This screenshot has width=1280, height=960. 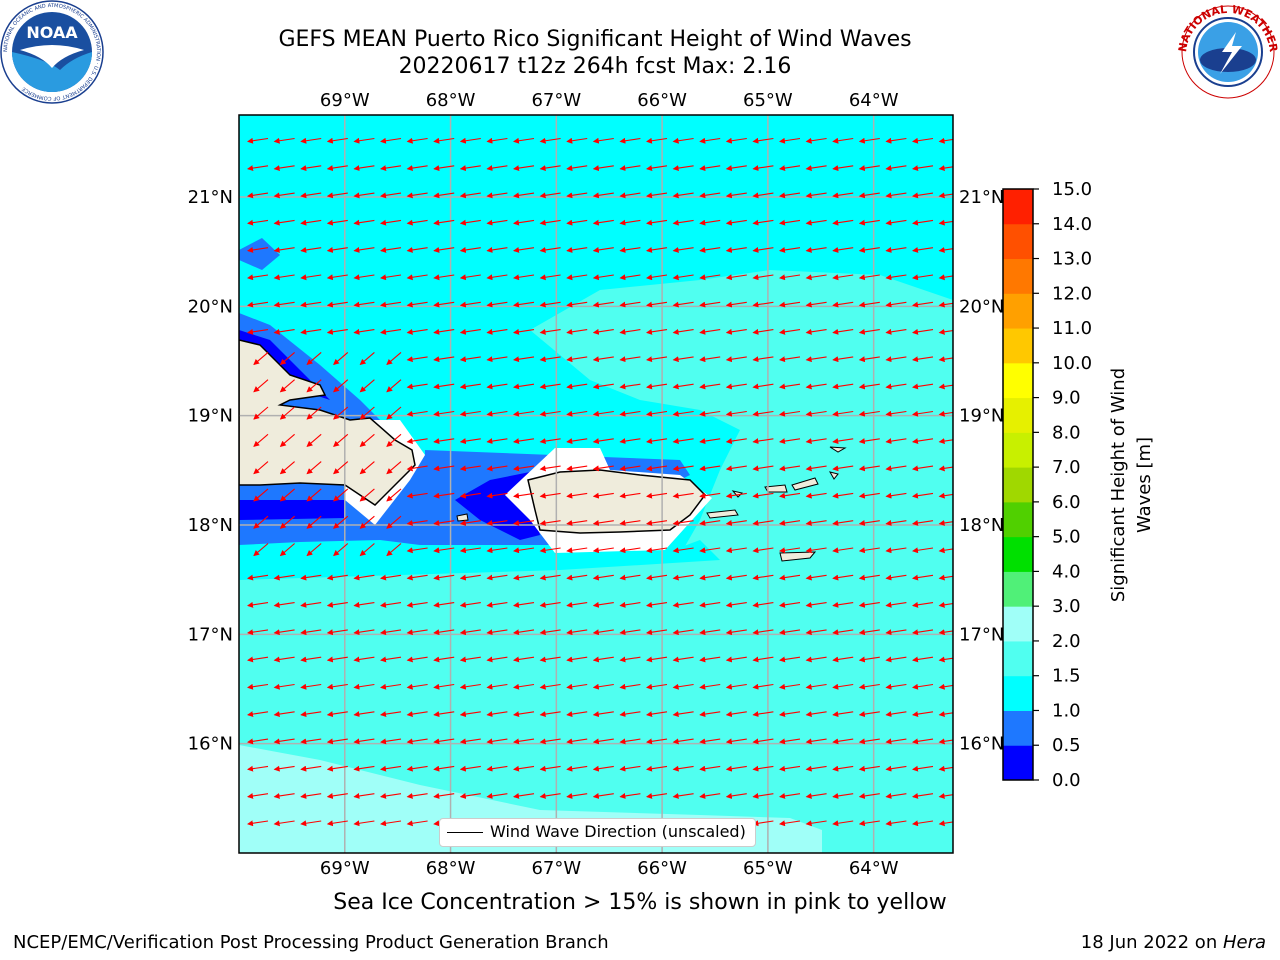 What do you see at coordinates (1244, 942) in the screenshot?
I see `footer-host: Hera` at bounding box center [1244, 942].